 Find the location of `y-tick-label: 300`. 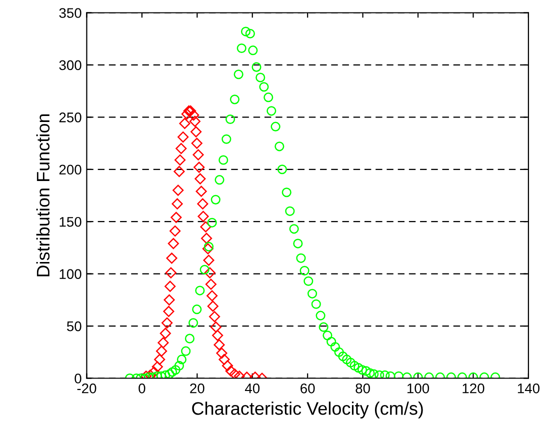

y-tick-label: 300 is located at coordinates (70, 65).